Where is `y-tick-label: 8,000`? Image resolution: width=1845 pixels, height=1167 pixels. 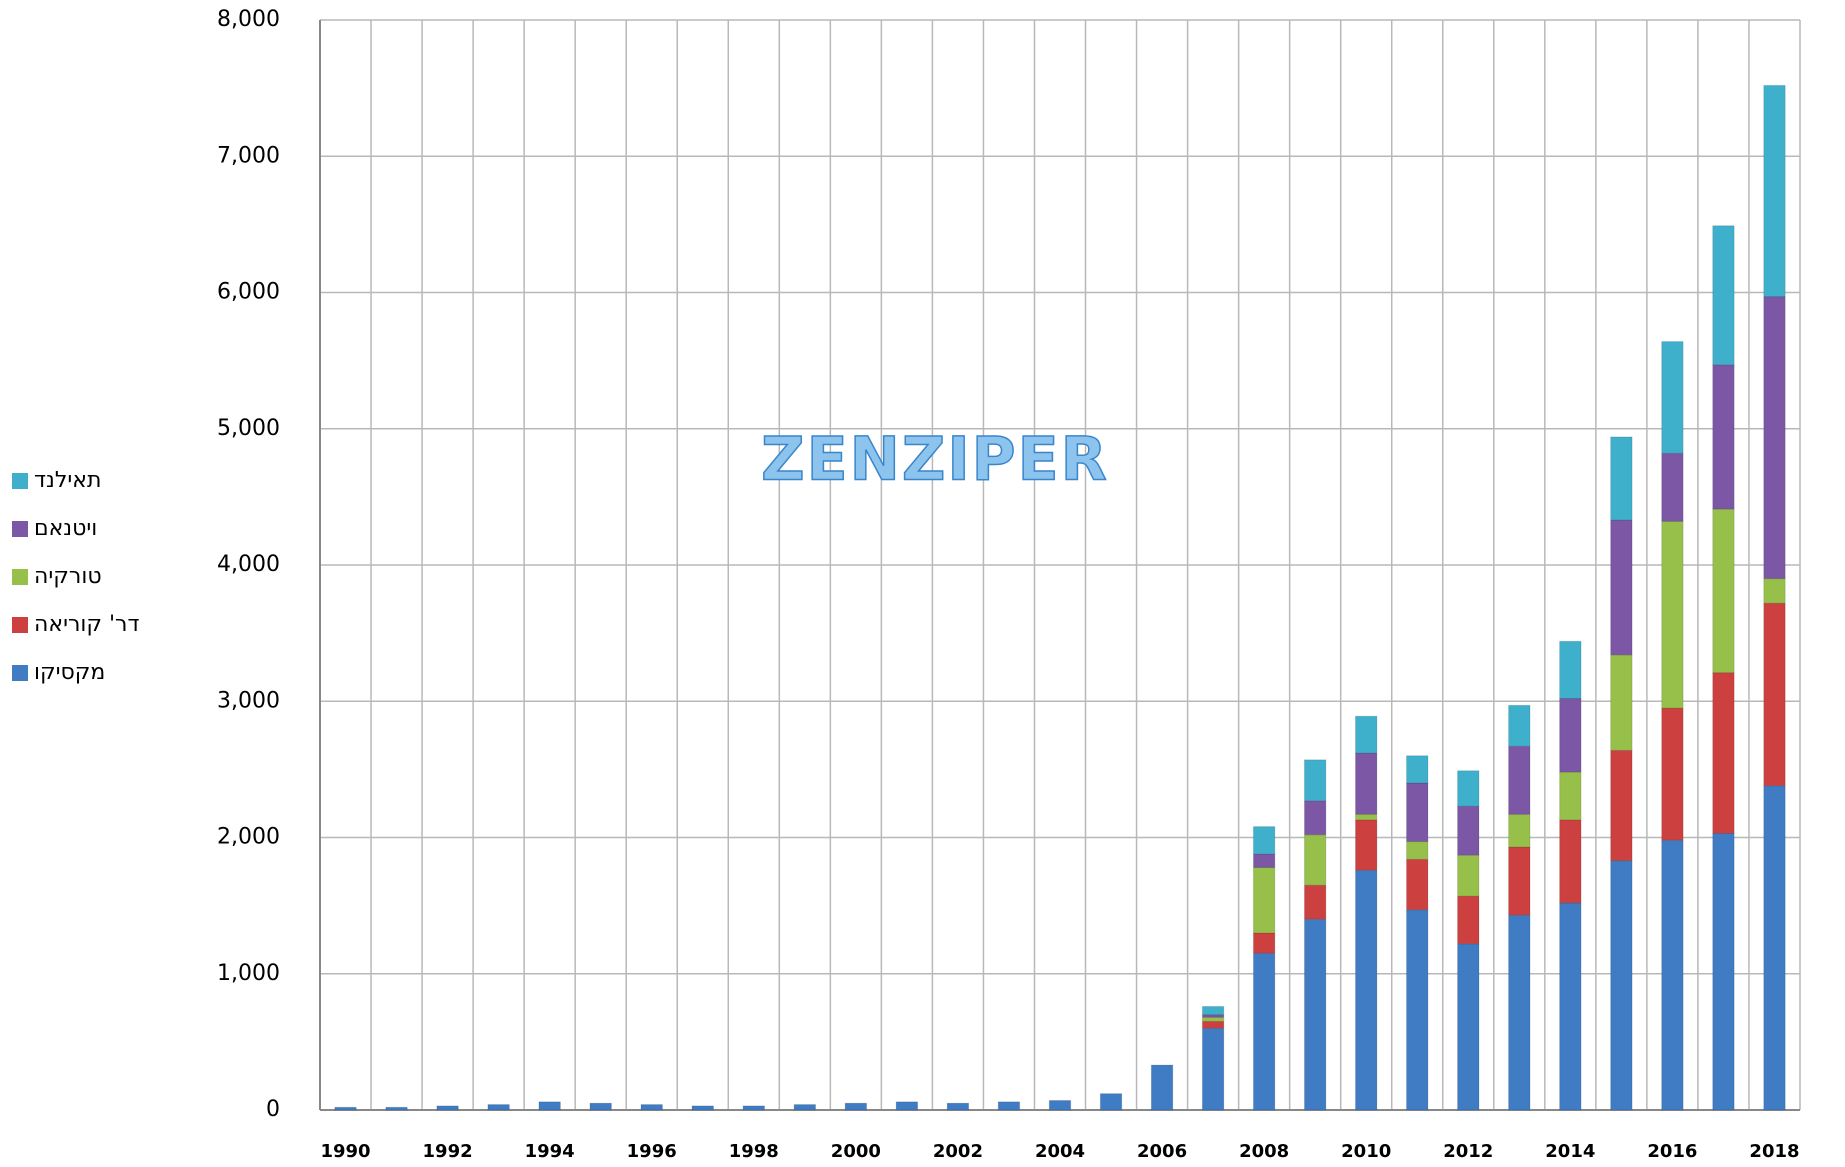 y-tick-label: 8,000 is located at coordinates (248, 19).